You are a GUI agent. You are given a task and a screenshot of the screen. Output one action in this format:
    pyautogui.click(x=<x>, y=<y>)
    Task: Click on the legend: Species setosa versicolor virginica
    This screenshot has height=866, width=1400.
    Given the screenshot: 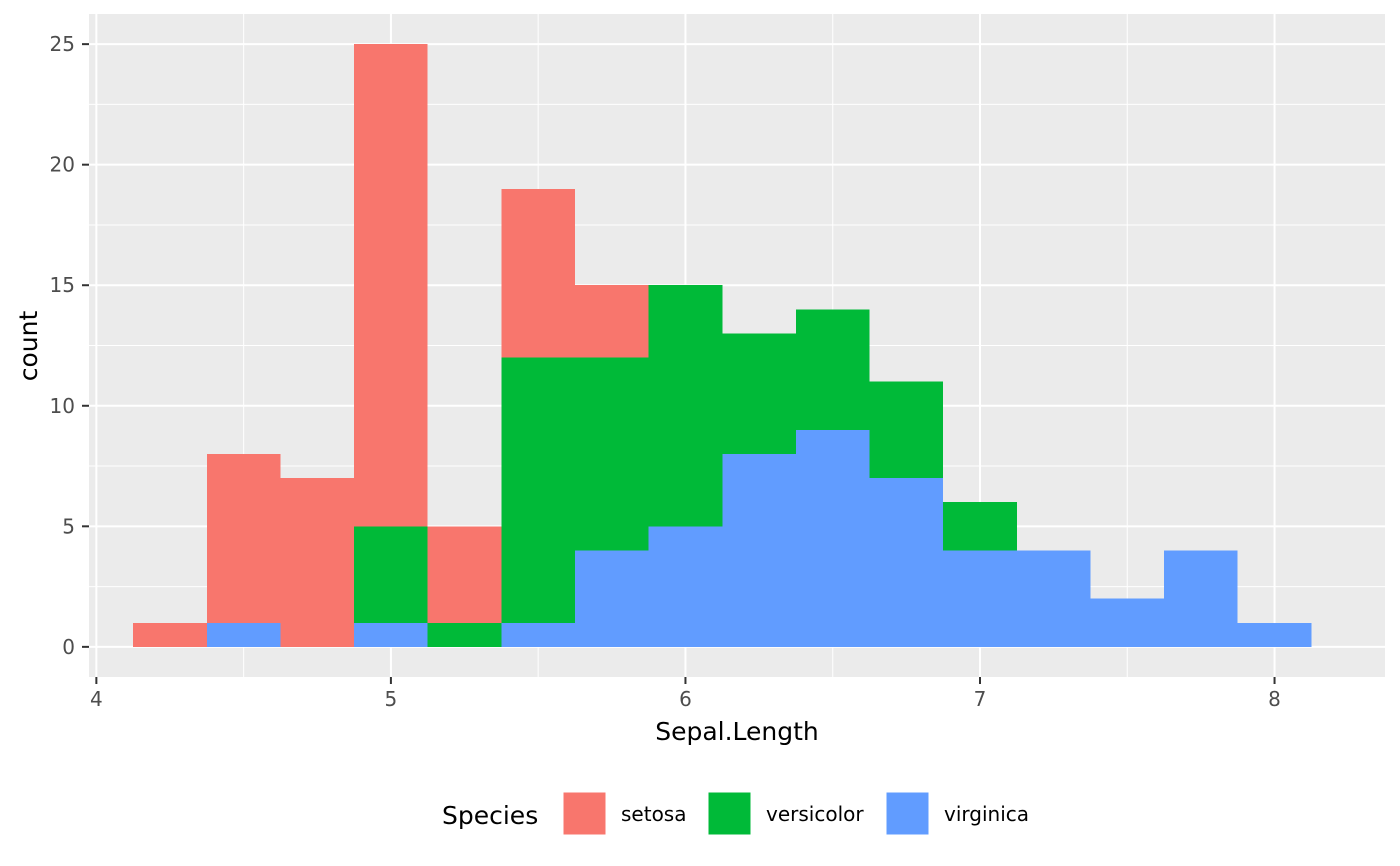 What is the action you would take?
    pyautogui.click(x=735, y=813)
    